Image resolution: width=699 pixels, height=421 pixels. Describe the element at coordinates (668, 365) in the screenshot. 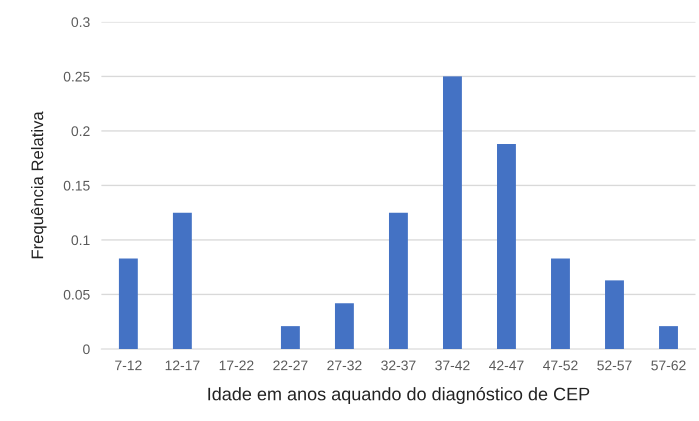

I see `x-tick-label: 57-62` at that location.